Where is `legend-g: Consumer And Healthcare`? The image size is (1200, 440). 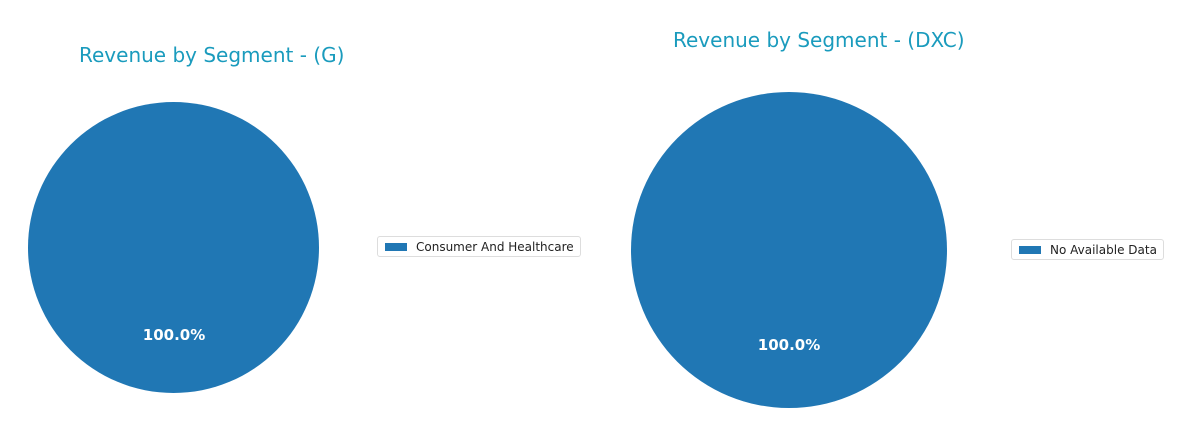
legend-g: Consumer And Healthcare is located at coordinates (479, 246).